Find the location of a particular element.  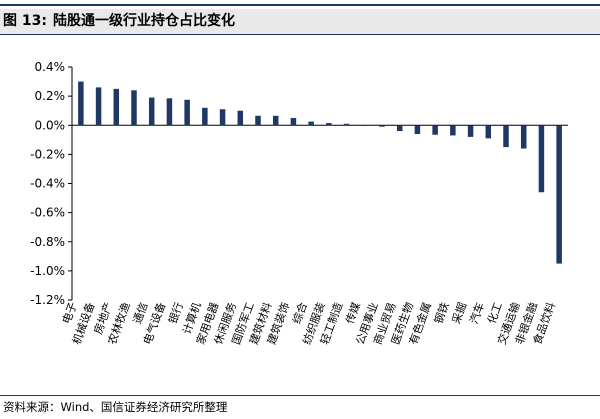

title-underline is located at coordinates (300, 34).